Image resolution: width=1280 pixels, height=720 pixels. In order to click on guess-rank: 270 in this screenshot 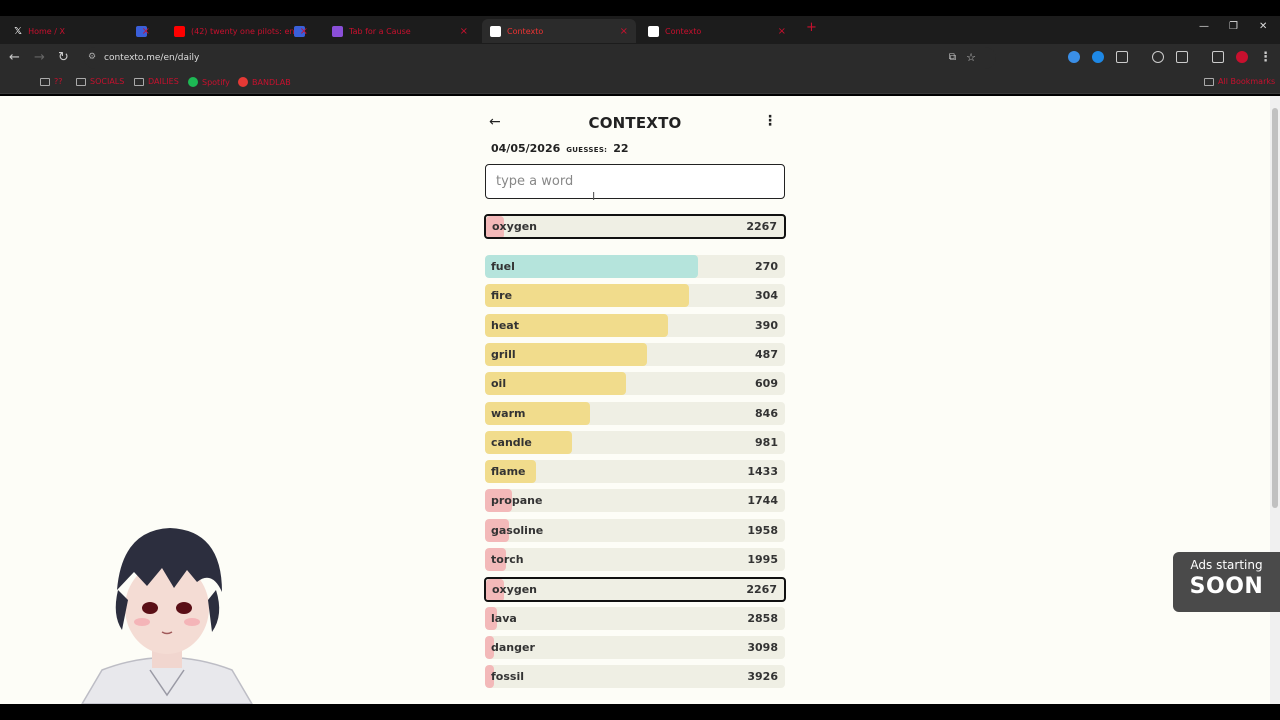, I will do `click(766, 266)`.